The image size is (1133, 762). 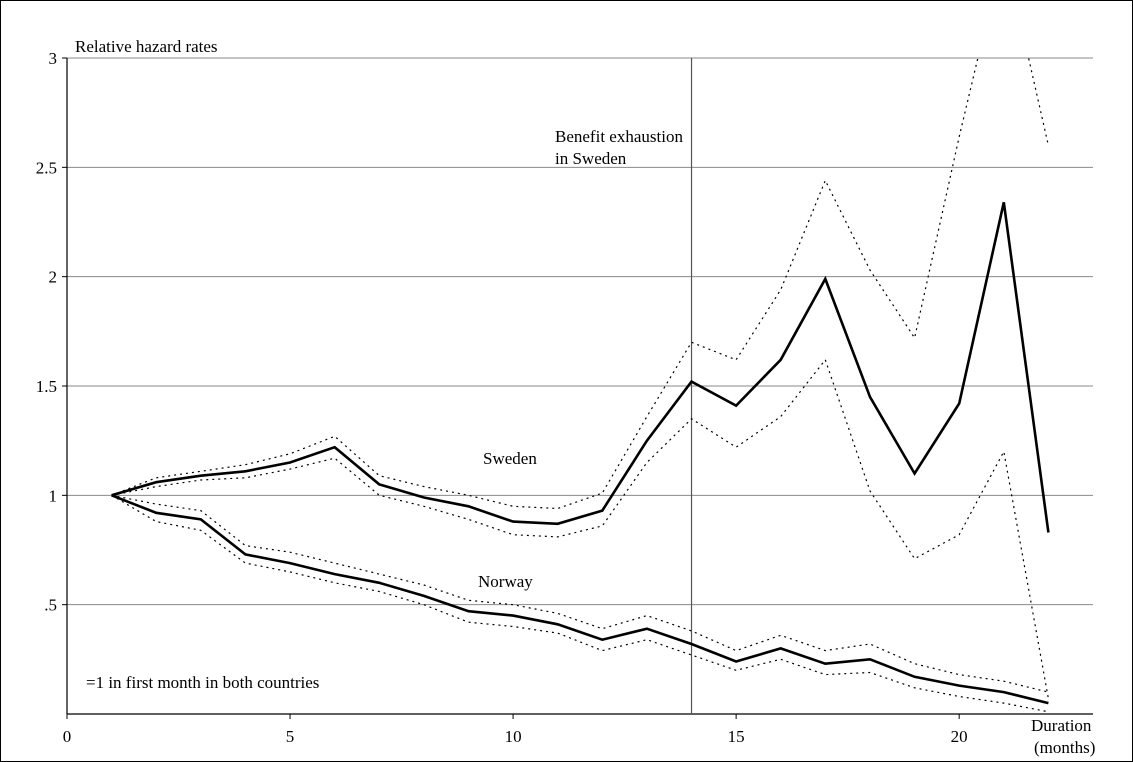 I want to click on x-tick-label-0: 0, so click(x=67, y=736).